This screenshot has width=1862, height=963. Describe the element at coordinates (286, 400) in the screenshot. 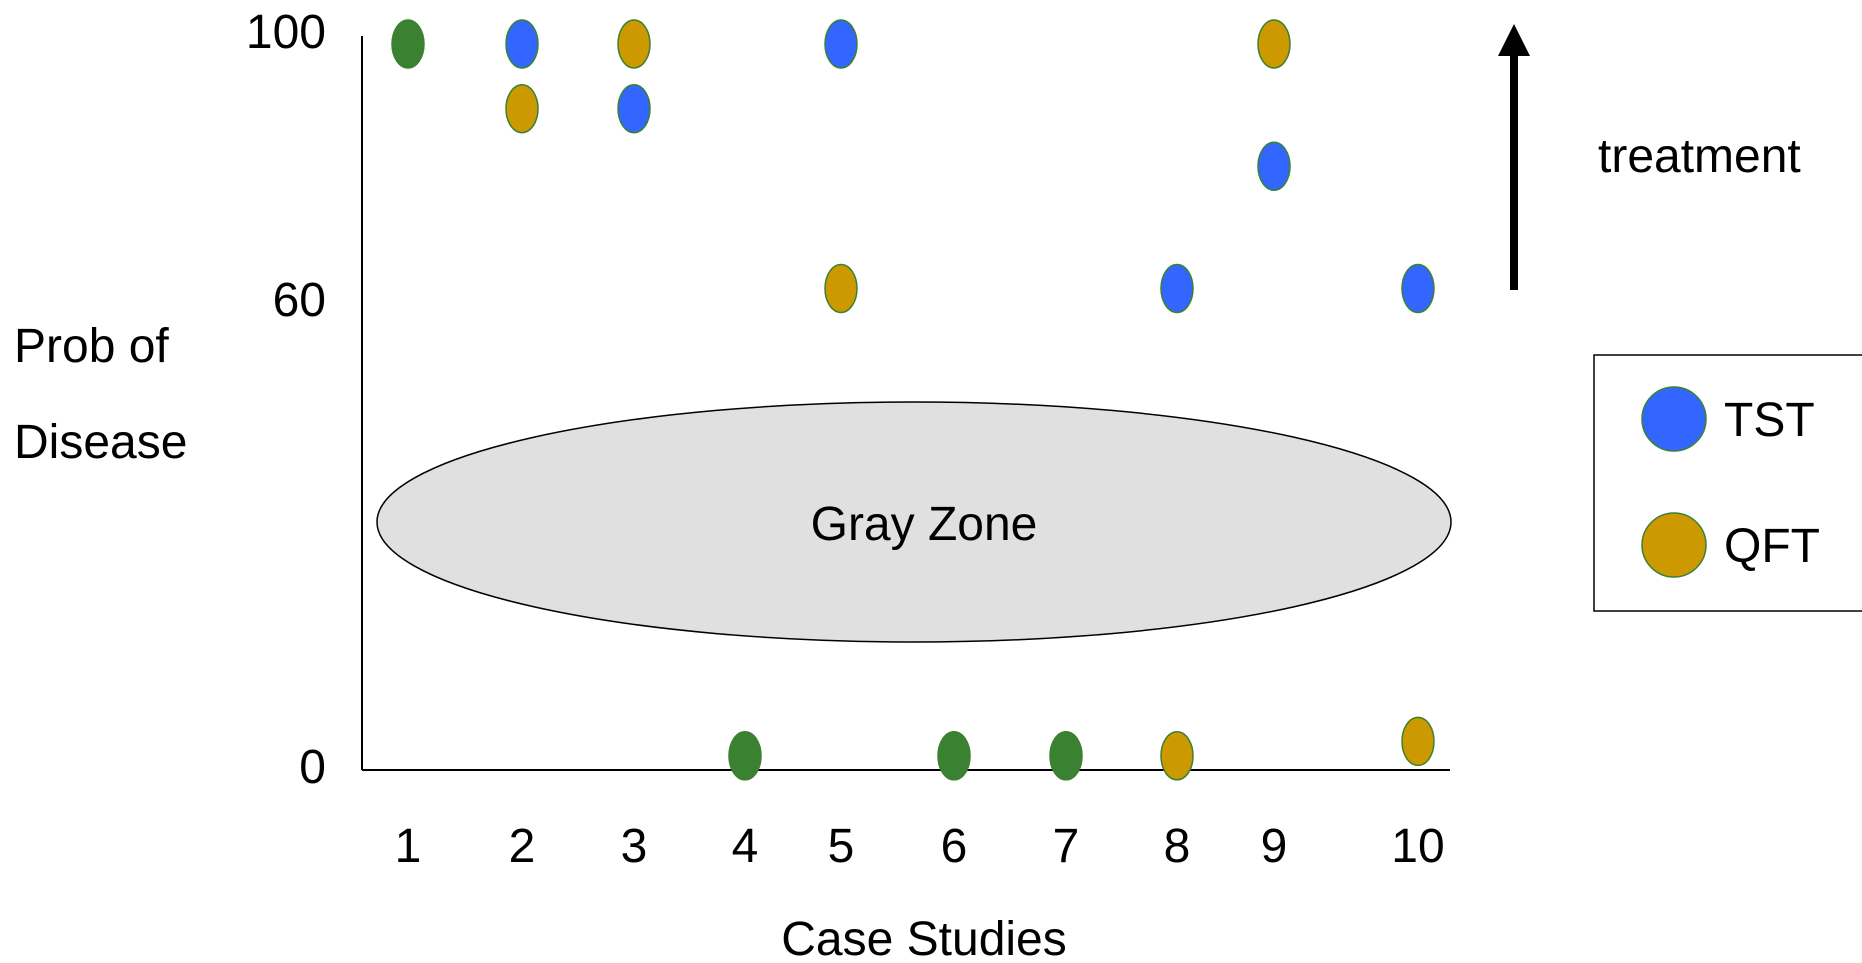

I see `y-tick-labels: 0 60 100` at that location.